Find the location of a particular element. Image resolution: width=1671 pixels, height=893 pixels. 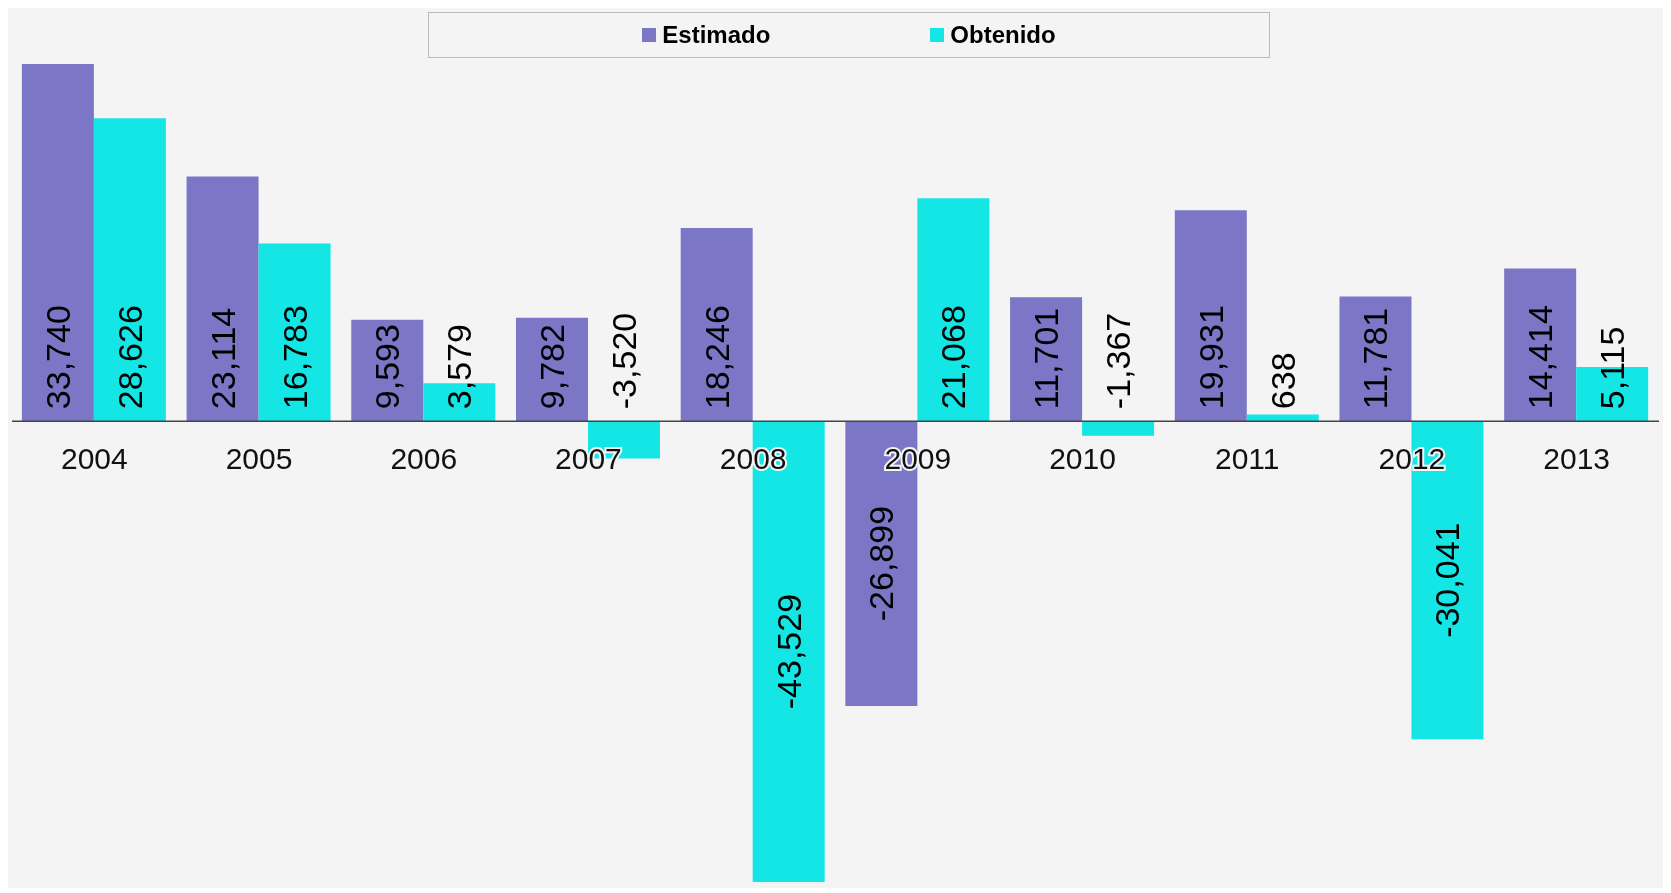

data-label: 14,414 is located at coordinates (1540, 357).